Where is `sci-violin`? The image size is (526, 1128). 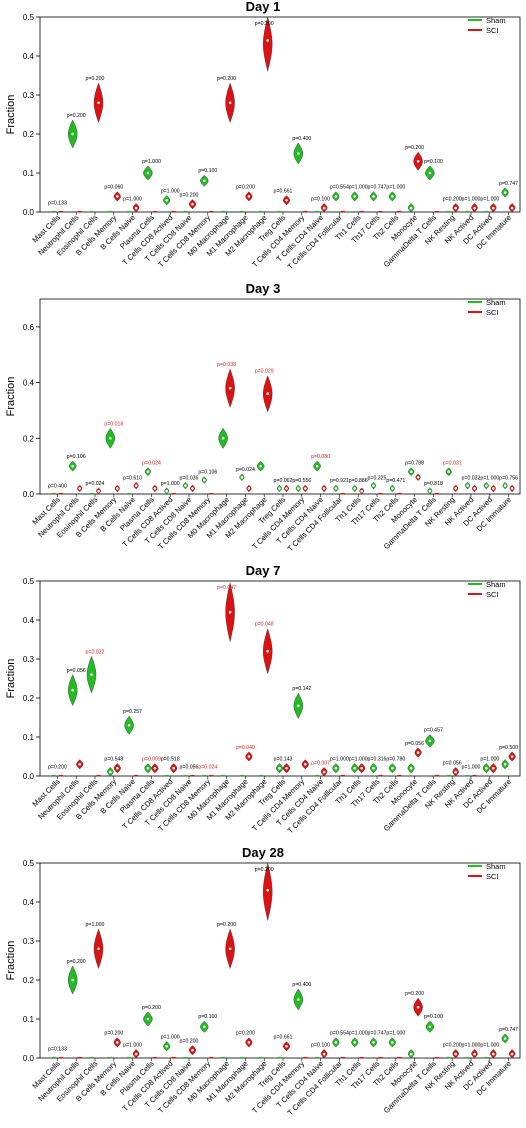 sci-violin is located at coordinates (267, 891).